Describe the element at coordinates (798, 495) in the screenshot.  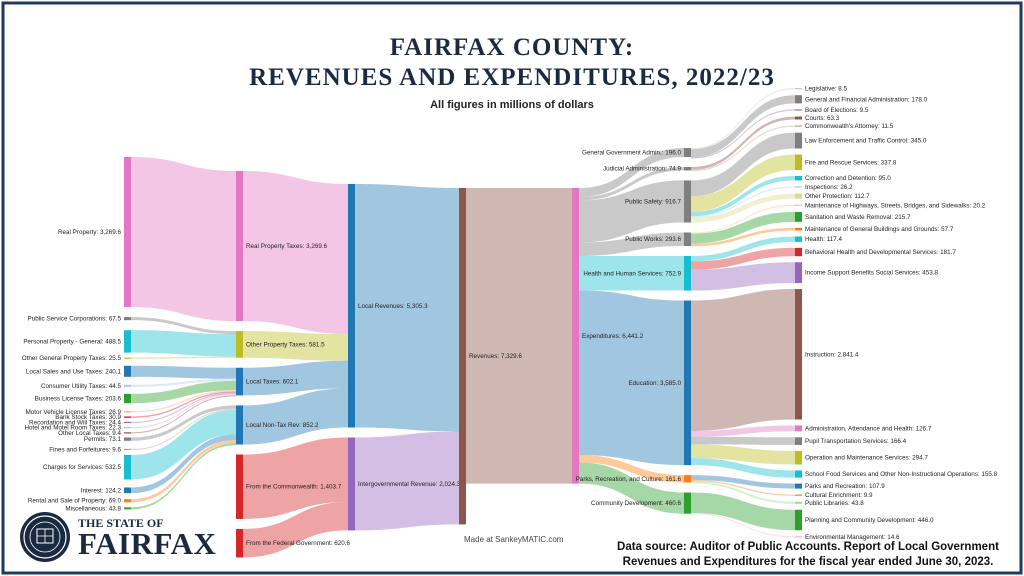
I see `sankey-node-cultural` at that location.